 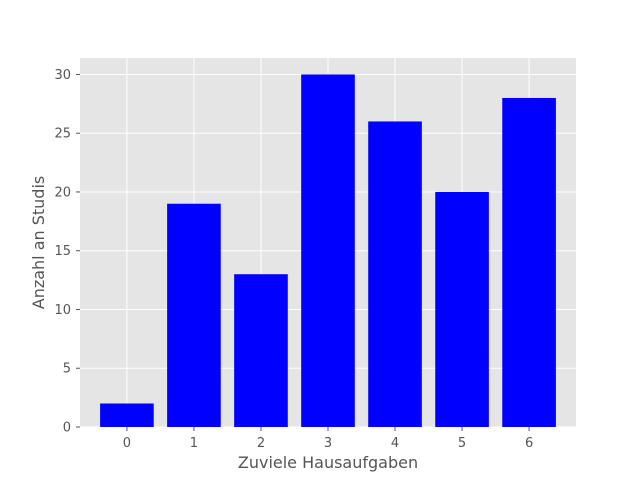 What do you see at coordinates (67, 369) in the screenshot?
I see `y-tick-label: 5` at bounding box center [67, 369].